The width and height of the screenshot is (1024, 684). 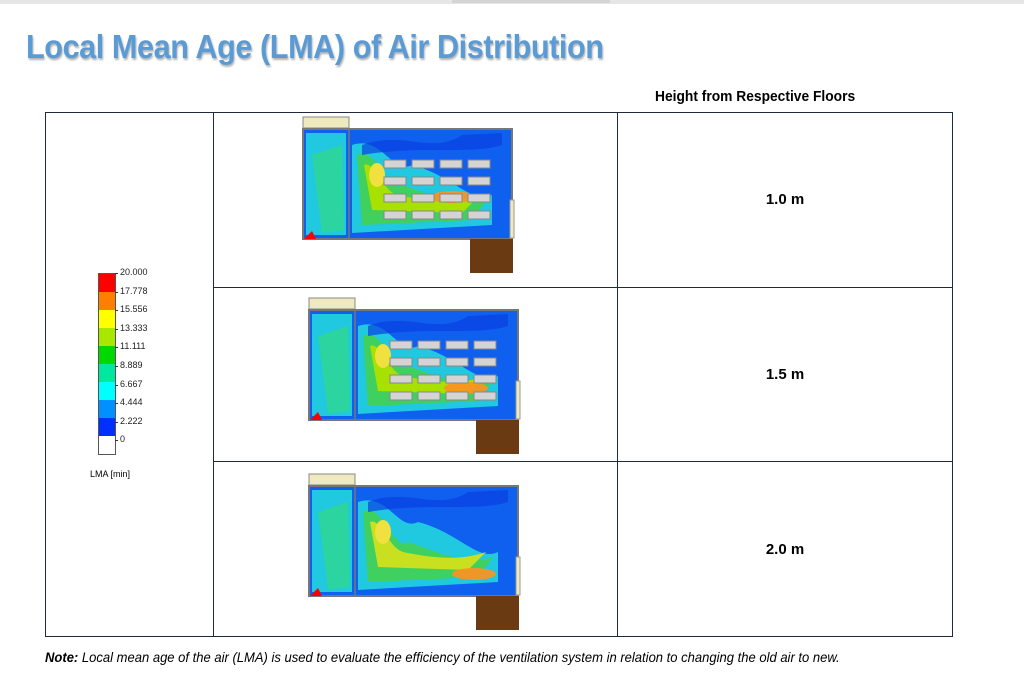 I want to click on column-header: Height from Respective Floors, so click(x=755, y=96).